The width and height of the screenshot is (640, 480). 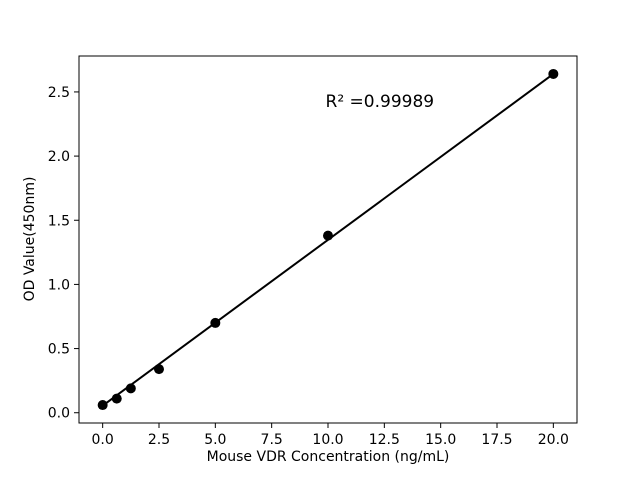 I want to click on x-tick-label: 20.0, so click(x=553, y=440).